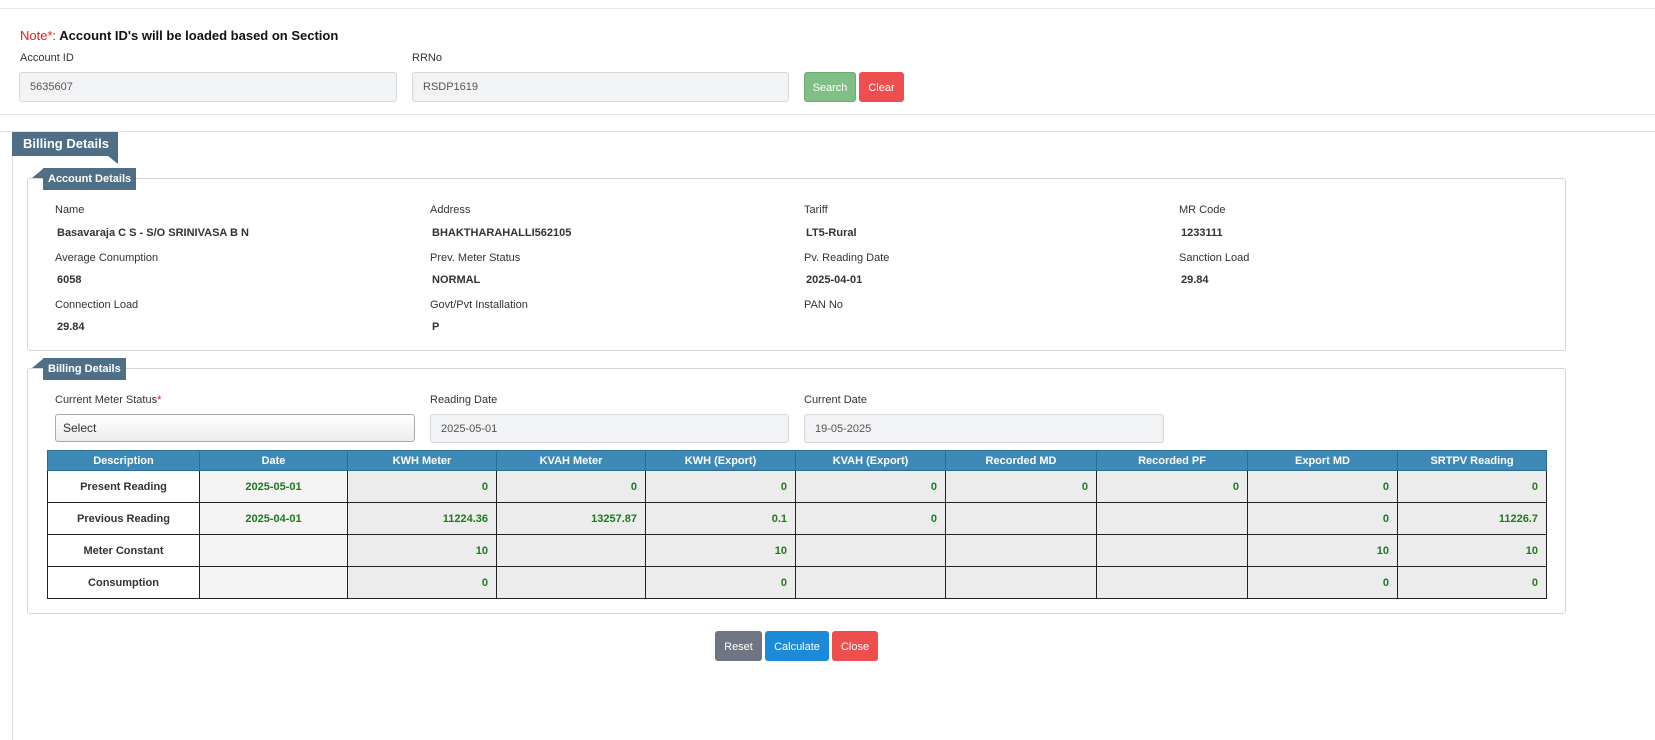  Describe the element at coordinates (502, 233) in the screenshot. I see `field-value-address: BHAKTHARAHALLI562105` at that location.